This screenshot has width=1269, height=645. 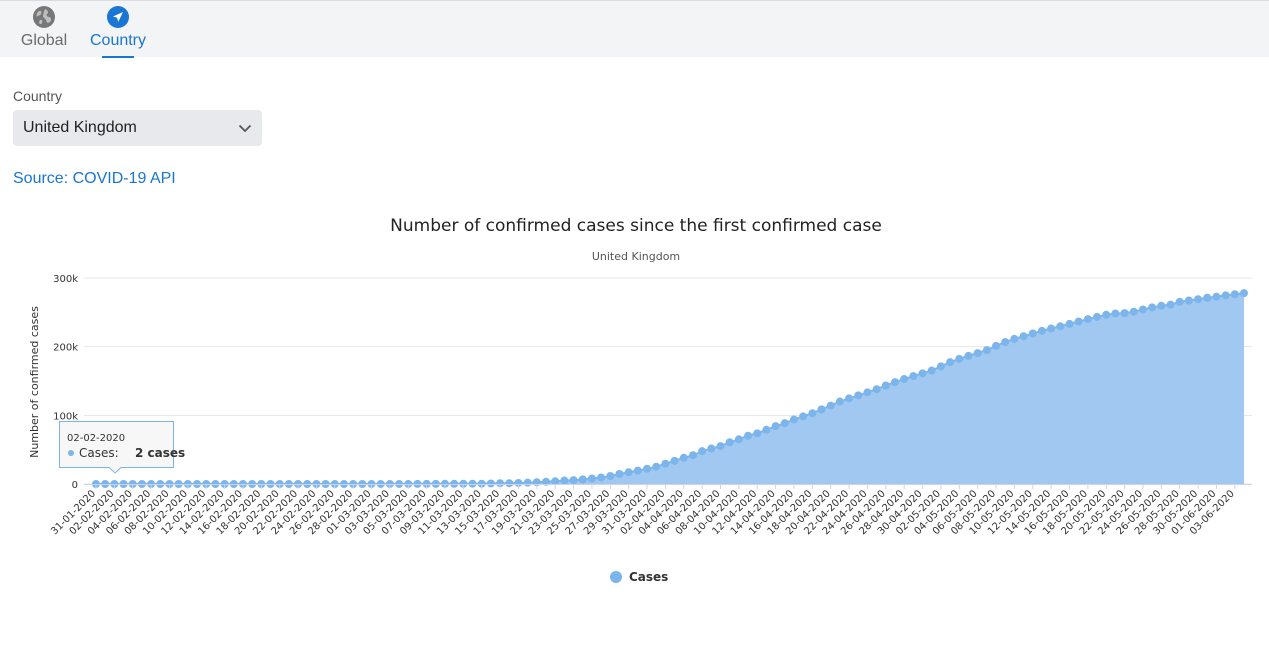 What do you see at coordinates (65, 279) in the screenshot?
I see `y-tick-label: 300k` at bounding box center [65, 279].